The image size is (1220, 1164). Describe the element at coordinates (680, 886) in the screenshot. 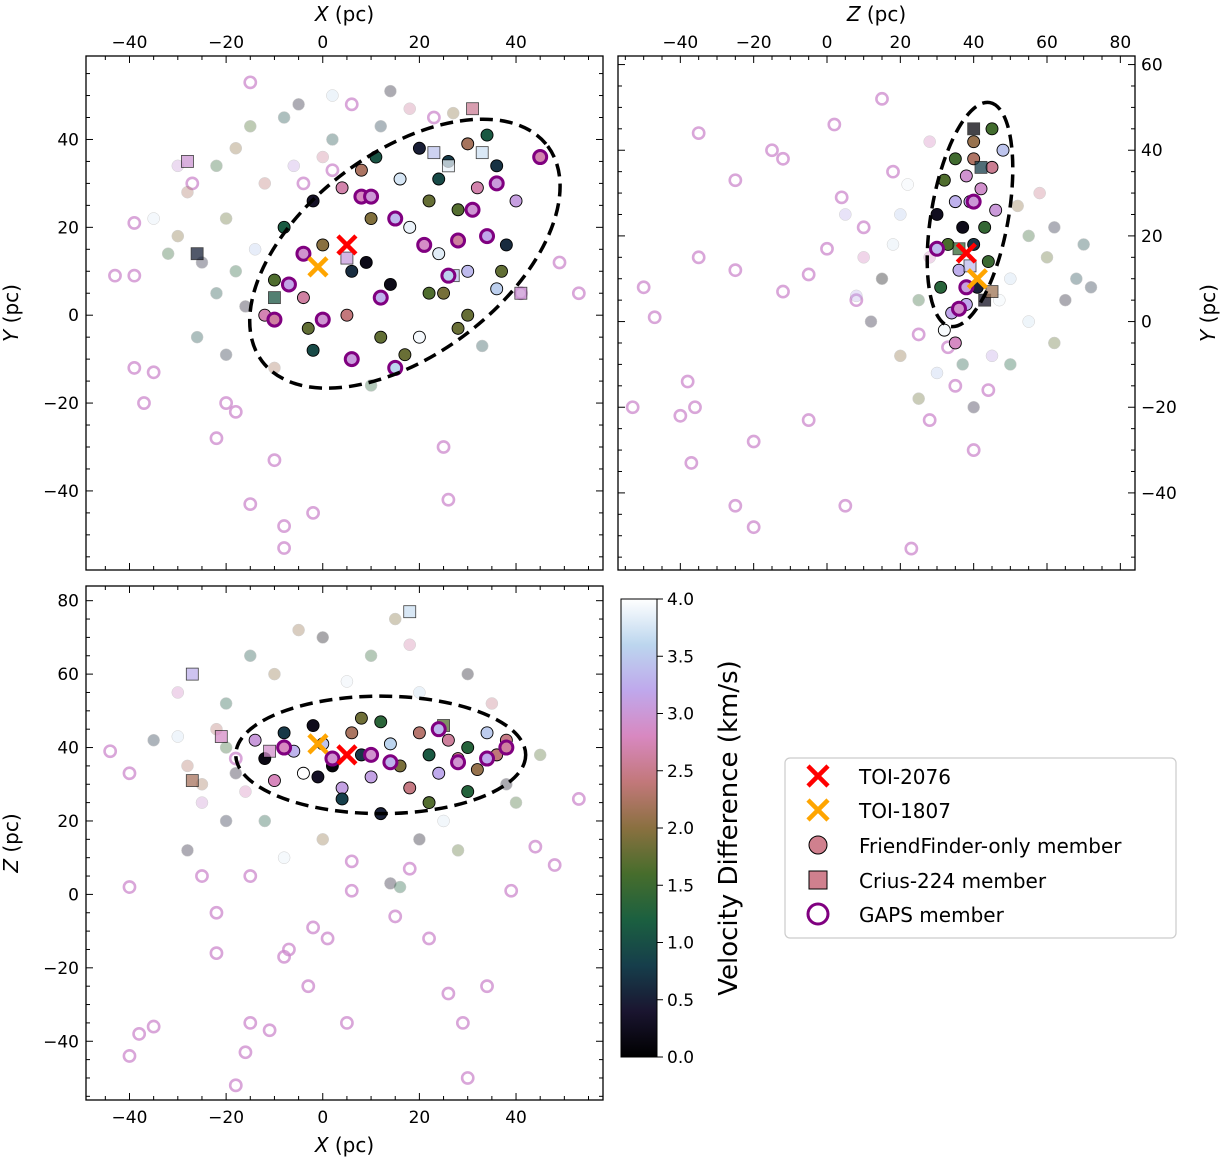

I see `colorbar-tick-label: 1.5` at that location.